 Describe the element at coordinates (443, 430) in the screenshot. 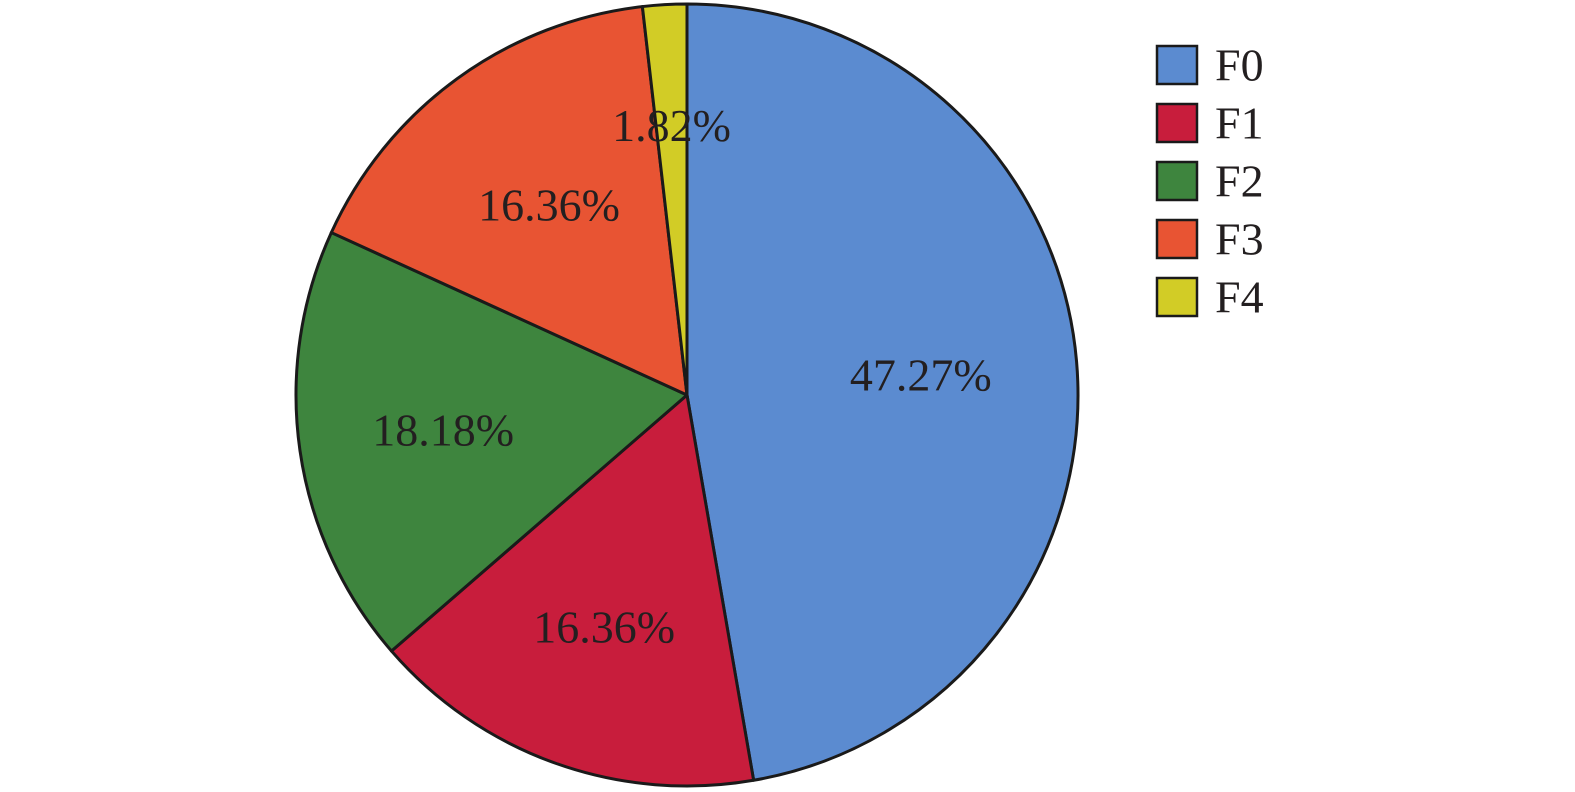

I see `slice-label-f2: 18.18%` at that location.